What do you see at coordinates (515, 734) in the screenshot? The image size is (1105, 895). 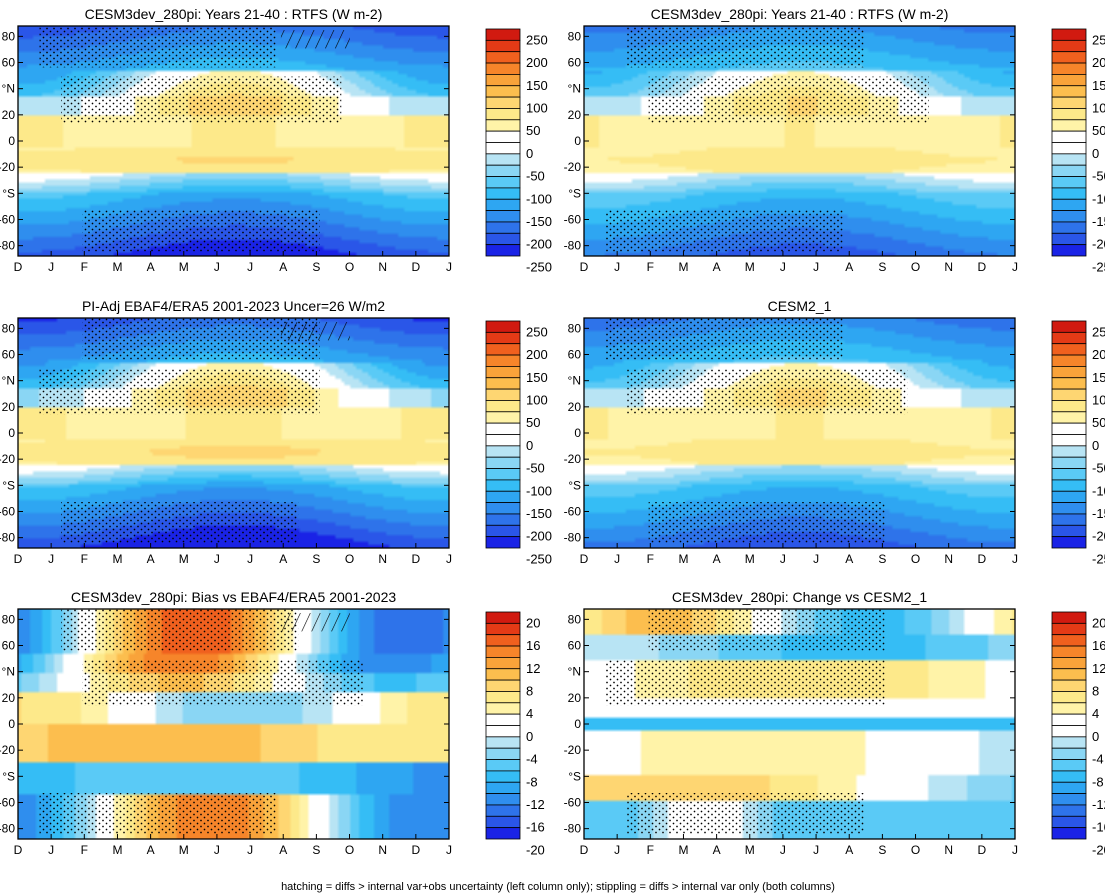 I see `colorbar: 20 16 12 8 4 0 -4 -8 -12 -16 -20` at bounding box center [515, 734].